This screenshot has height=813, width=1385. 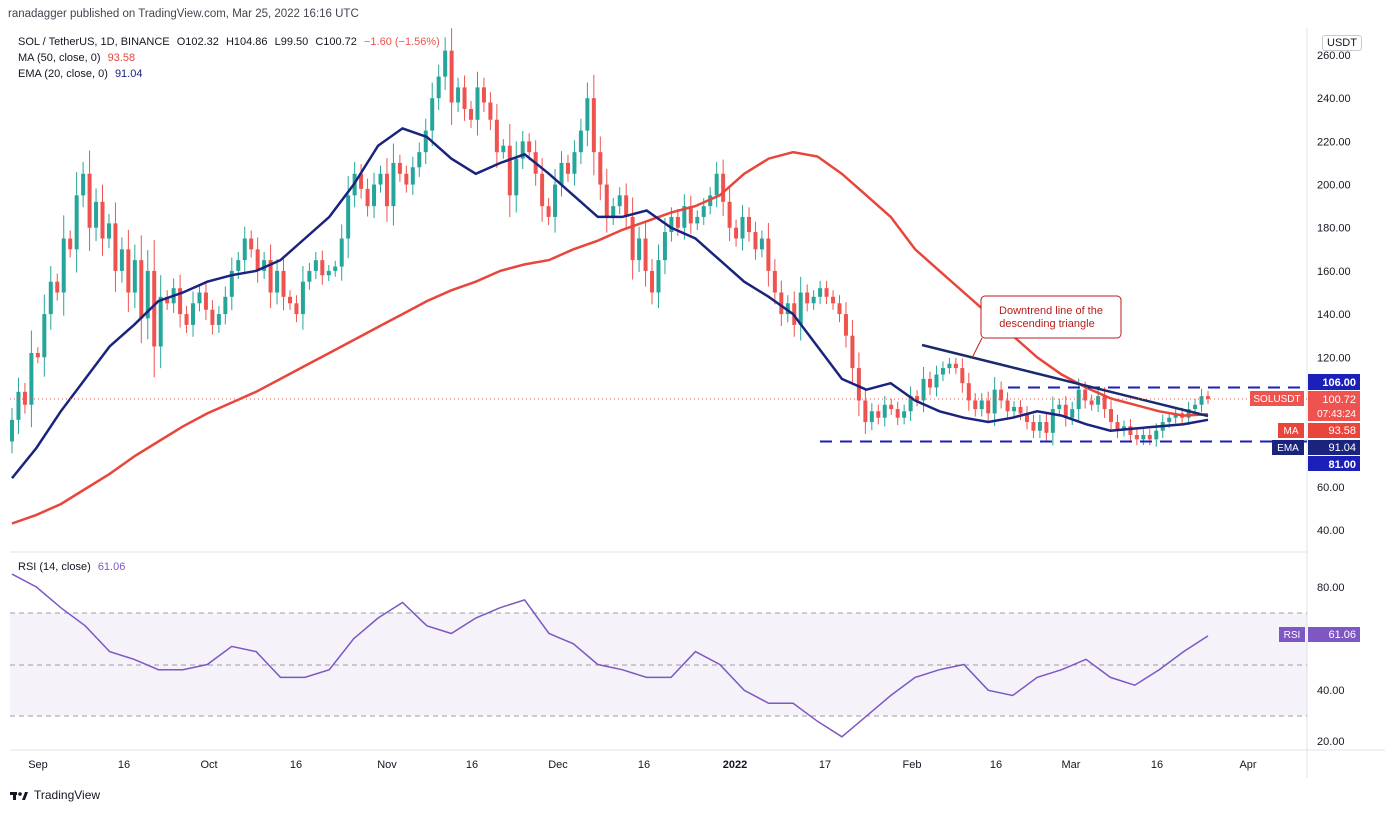 I want to click on rsi-legend: RSI (14, close) 61.06, so click(x=71, y=567).